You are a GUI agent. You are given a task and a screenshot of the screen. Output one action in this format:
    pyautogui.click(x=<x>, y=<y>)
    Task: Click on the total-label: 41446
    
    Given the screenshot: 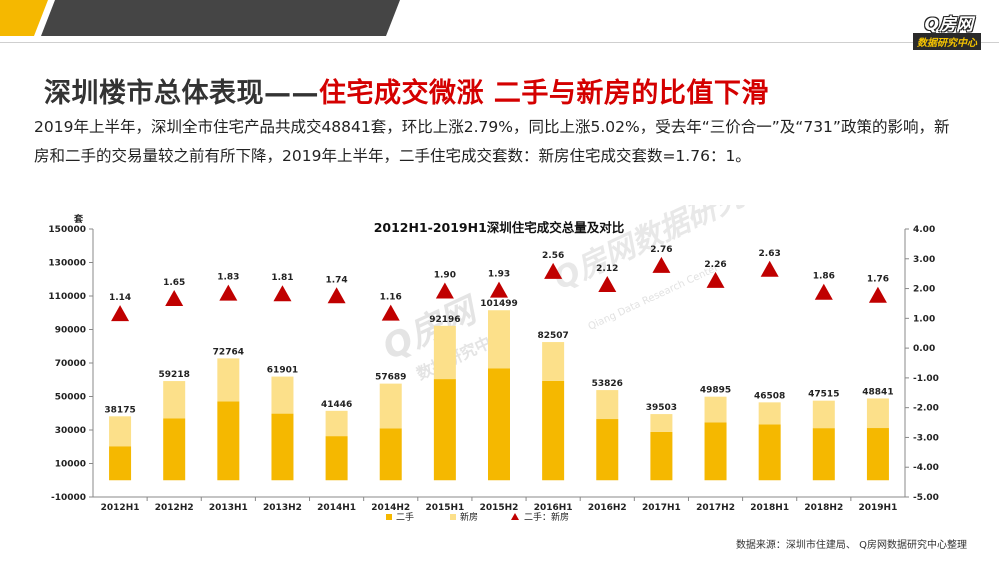 What is the action you would take?
    pyautogui.click(x=336, y=405)
    